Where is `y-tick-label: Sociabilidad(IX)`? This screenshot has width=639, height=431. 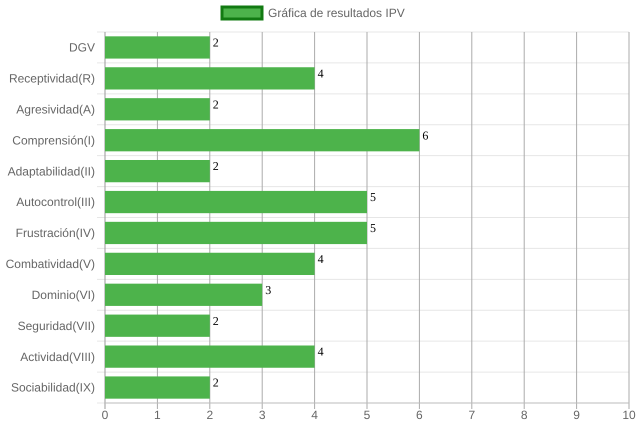 y-tick-label: Sociabilidad(IX) is located at coordinates (52, 387).